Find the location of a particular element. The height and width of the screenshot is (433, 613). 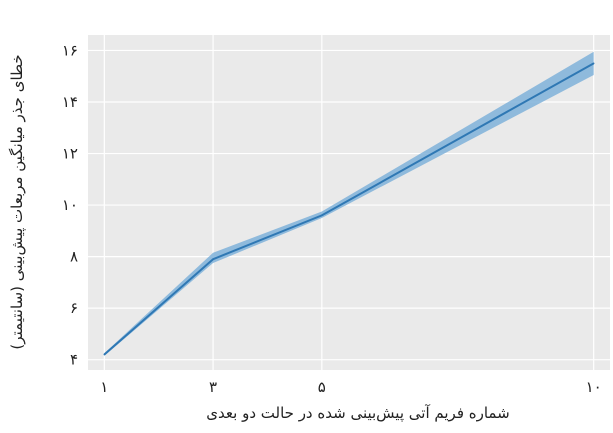

y-tick-labels: ۴ ۶ ۸ ۱۰ ۱۲ ۱۴ ۱۶ is located at coordinates (70, 204).